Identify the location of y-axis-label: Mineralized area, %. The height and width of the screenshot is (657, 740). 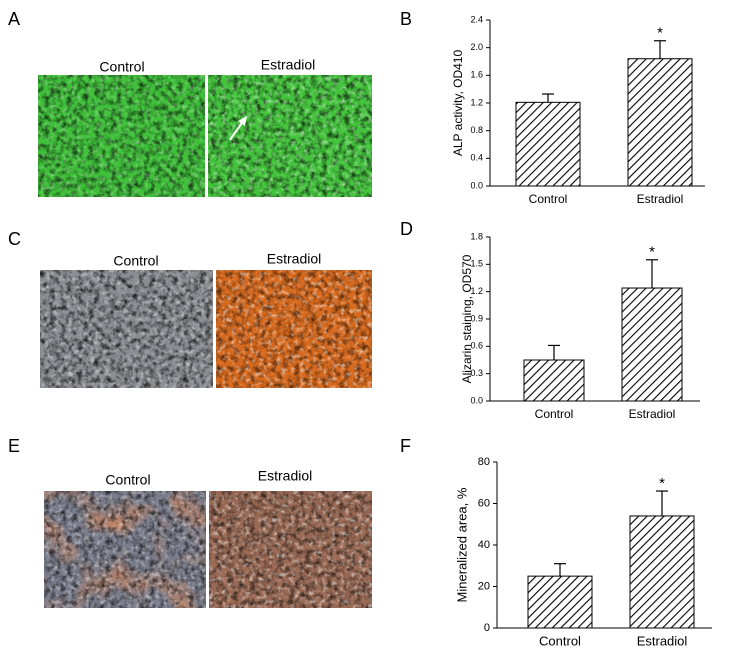
(461, 544).